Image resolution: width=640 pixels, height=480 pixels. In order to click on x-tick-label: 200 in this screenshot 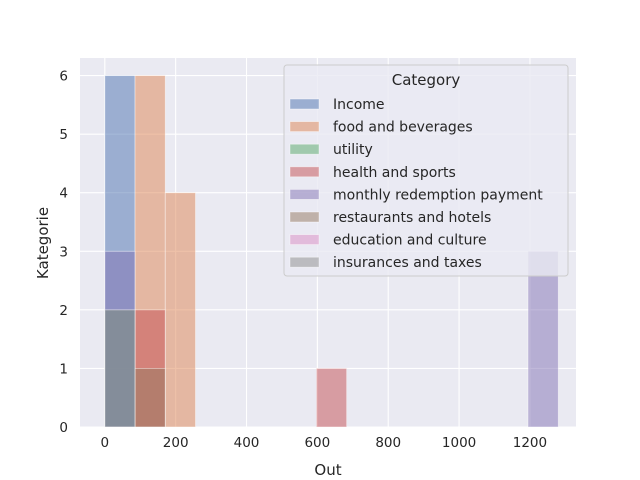, I will do `click(176, 443)`.